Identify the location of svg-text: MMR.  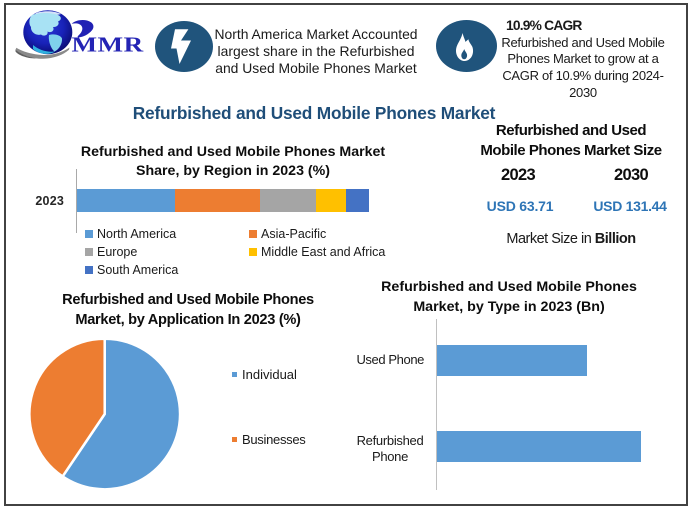
(108, 45).